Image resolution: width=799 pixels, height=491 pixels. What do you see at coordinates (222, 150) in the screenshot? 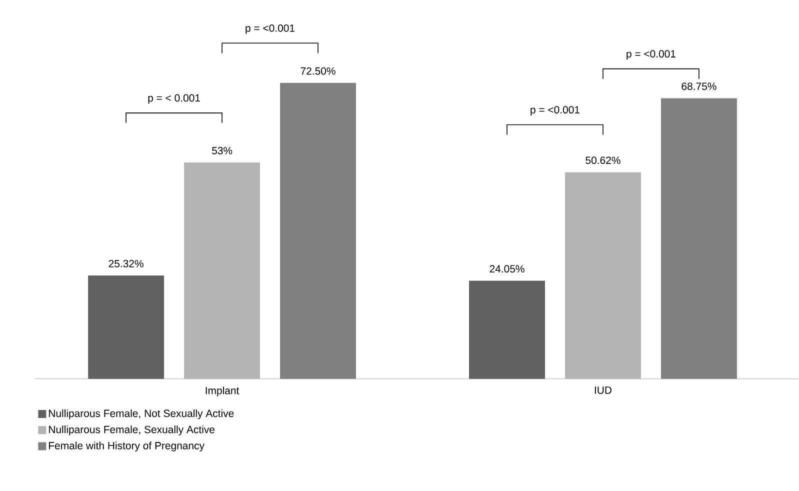
I see `data-label: 53%` at bounding box center [222, 150].